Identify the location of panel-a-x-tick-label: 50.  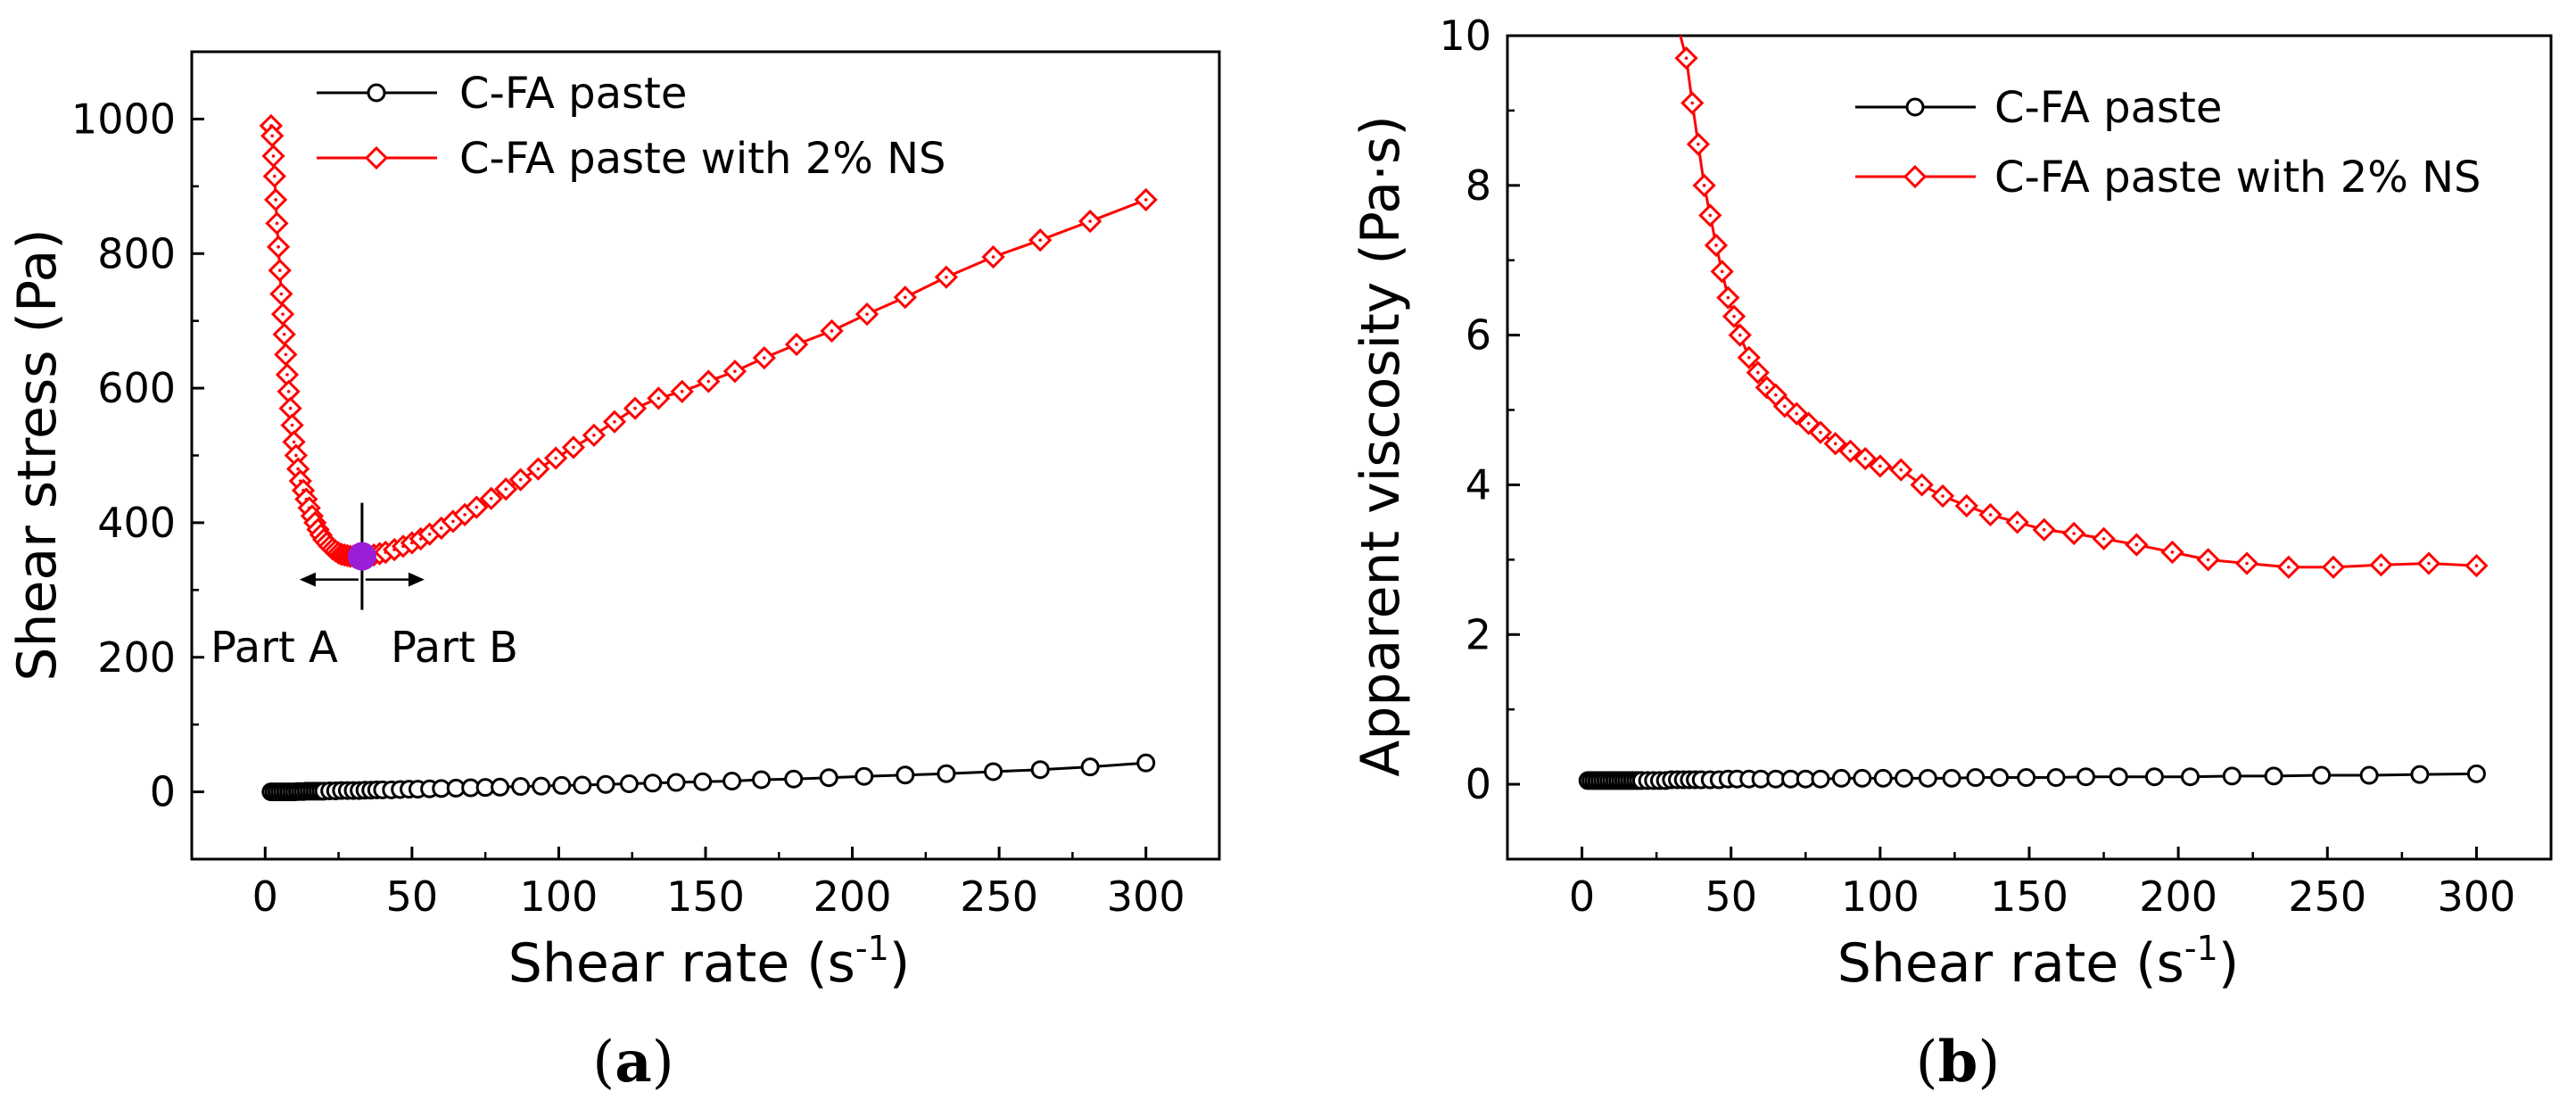
(413, 897).